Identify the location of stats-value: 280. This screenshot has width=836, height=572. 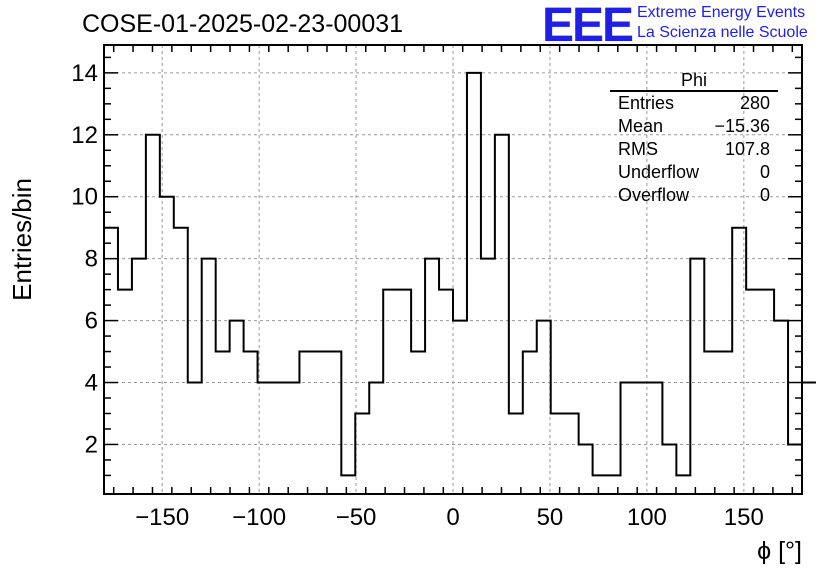
(754, 103).